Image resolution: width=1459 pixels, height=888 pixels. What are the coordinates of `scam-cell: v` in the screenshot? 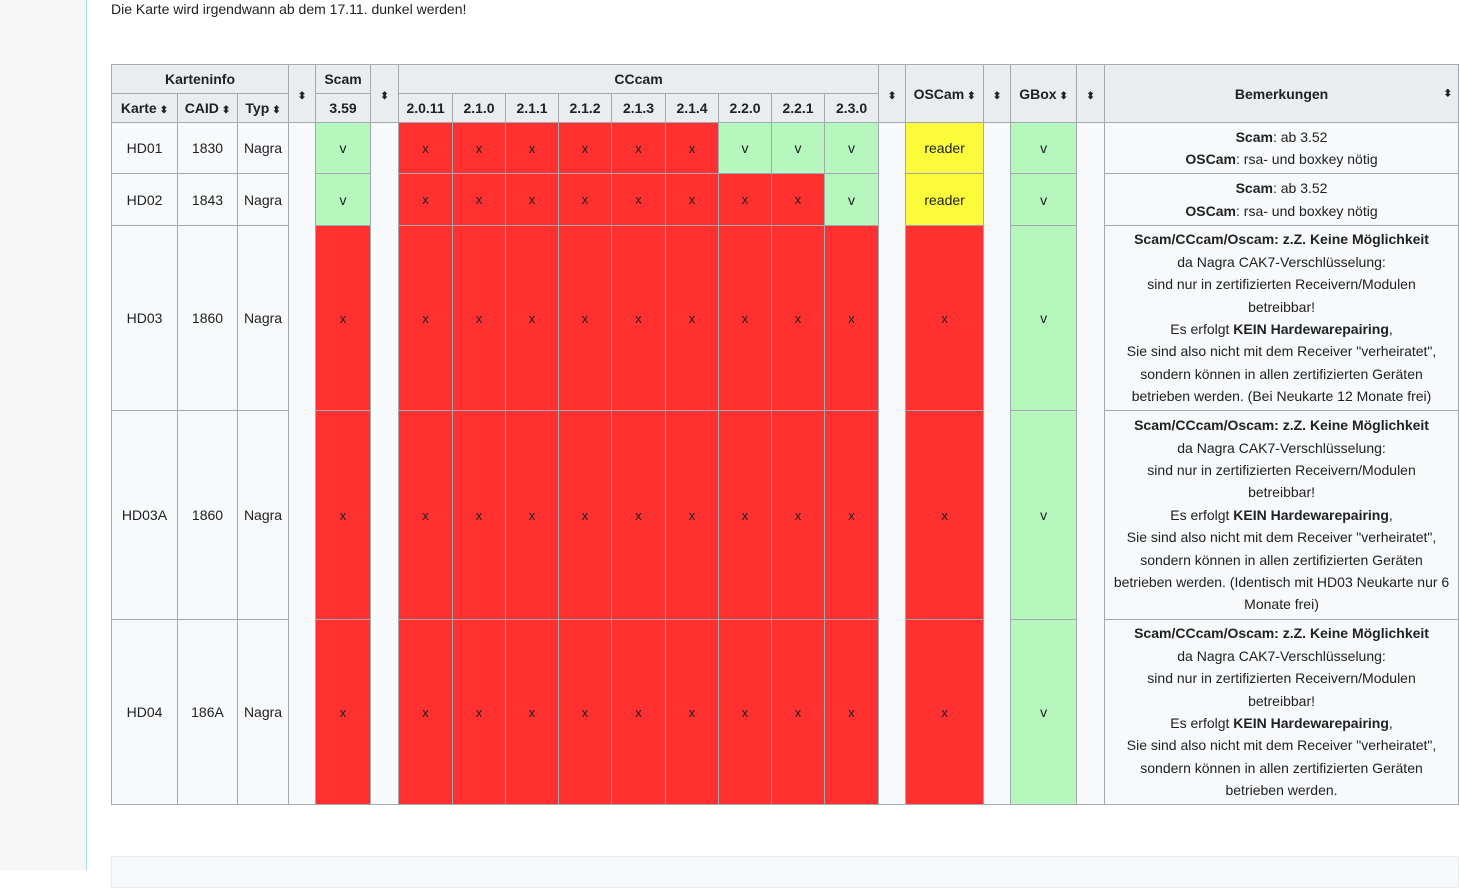 It's located at (343, 199).